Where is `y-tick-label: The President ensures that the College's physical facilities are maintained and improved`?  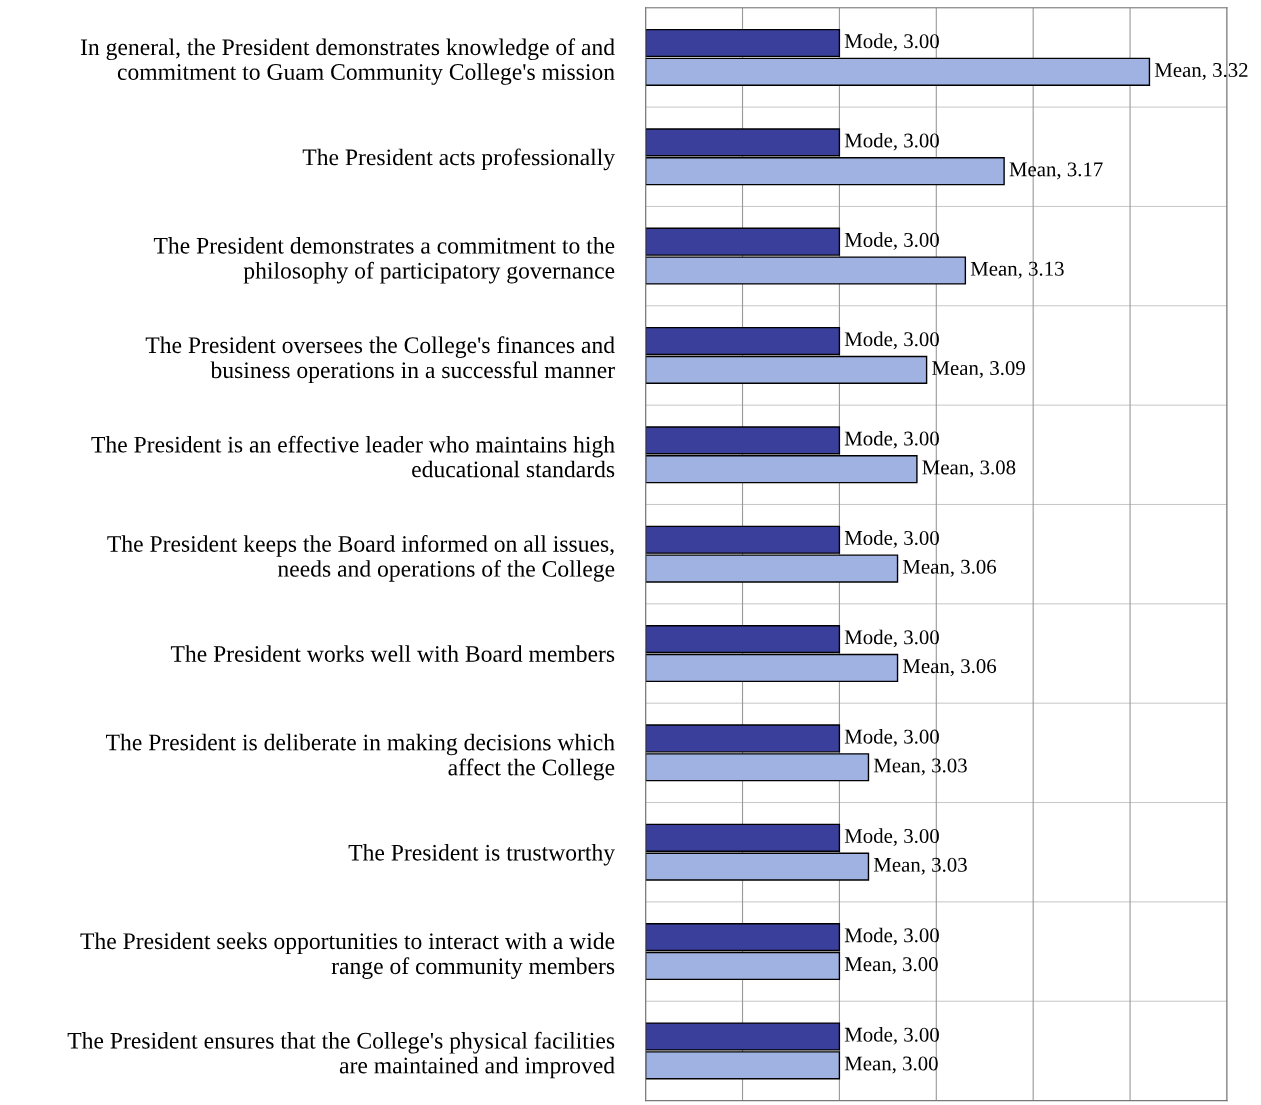
y-tick-label: The President ensures that the College's physical facilities are maintained and improved is located at coordinates (341, 1055).